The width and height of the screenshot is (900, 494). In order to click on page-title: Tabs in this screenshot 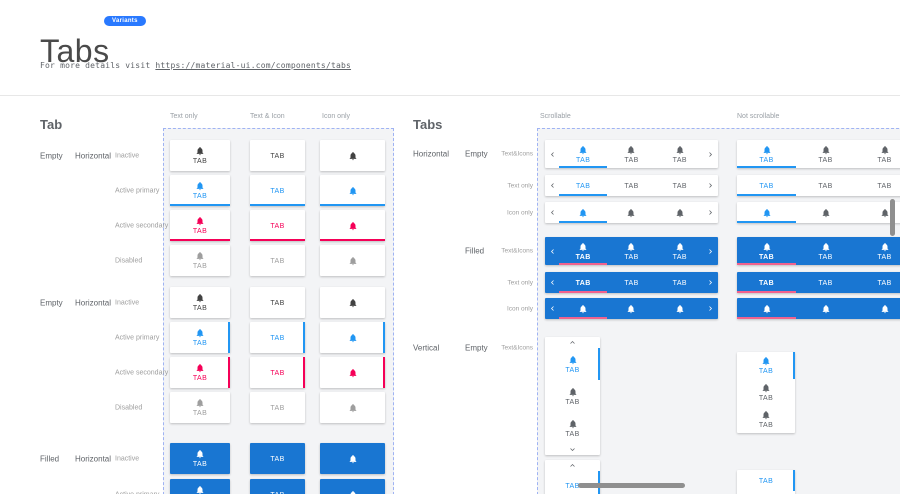, I will do `click(75, 51)`.